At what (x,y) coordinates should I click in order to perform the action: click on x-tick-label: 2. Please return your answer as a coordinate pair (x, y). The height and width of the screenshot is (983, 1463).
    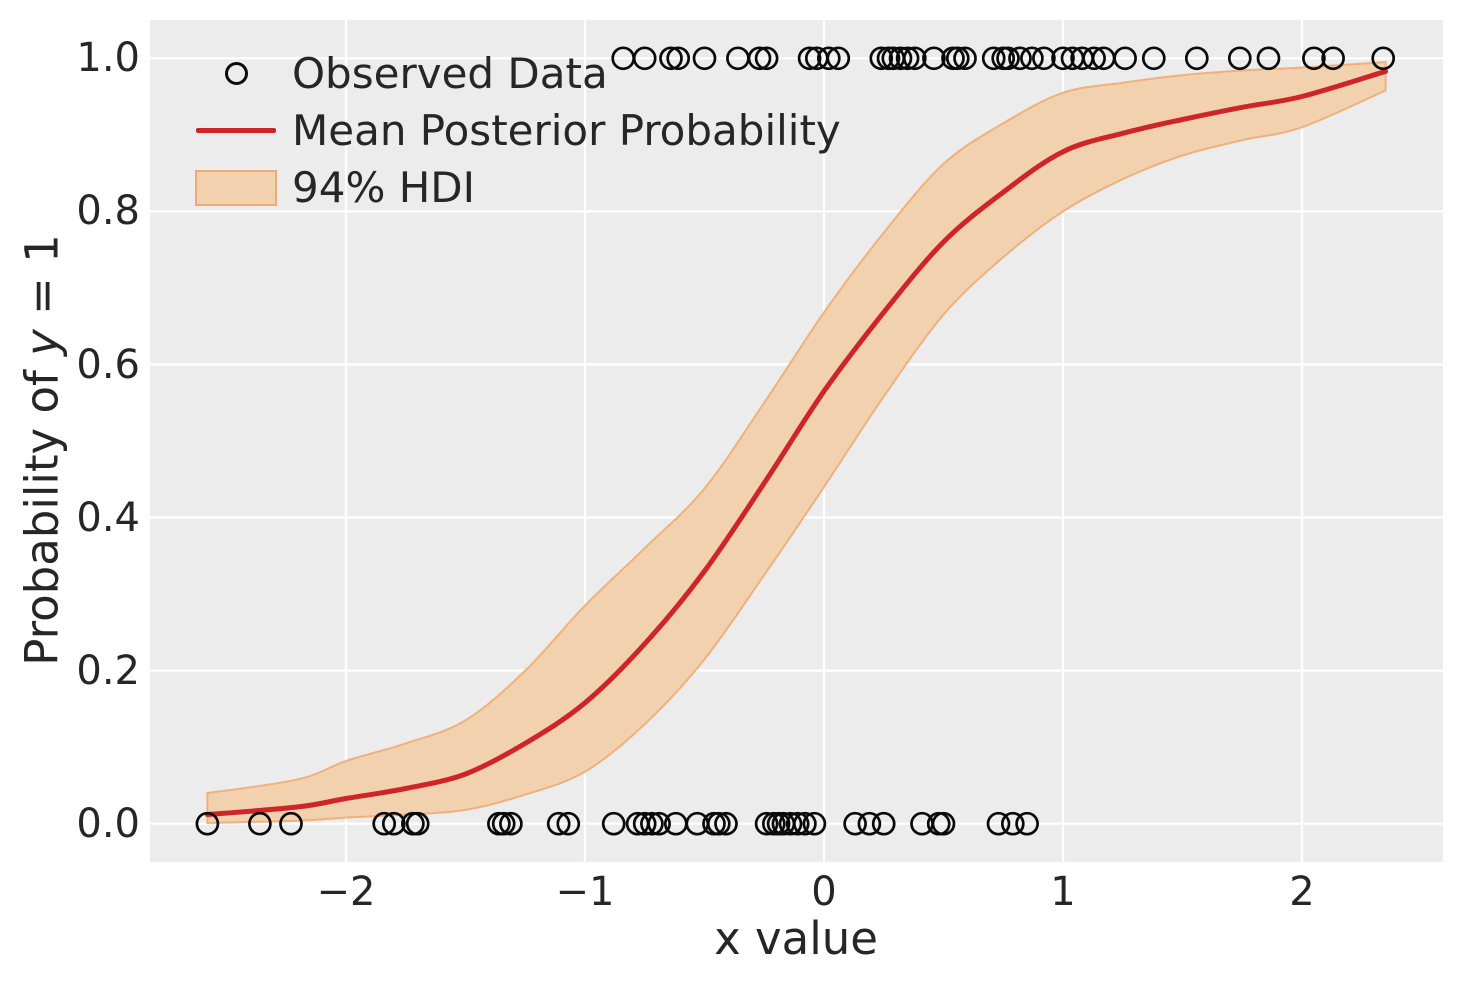
    Looking at the image, I should click on (1302, 892).